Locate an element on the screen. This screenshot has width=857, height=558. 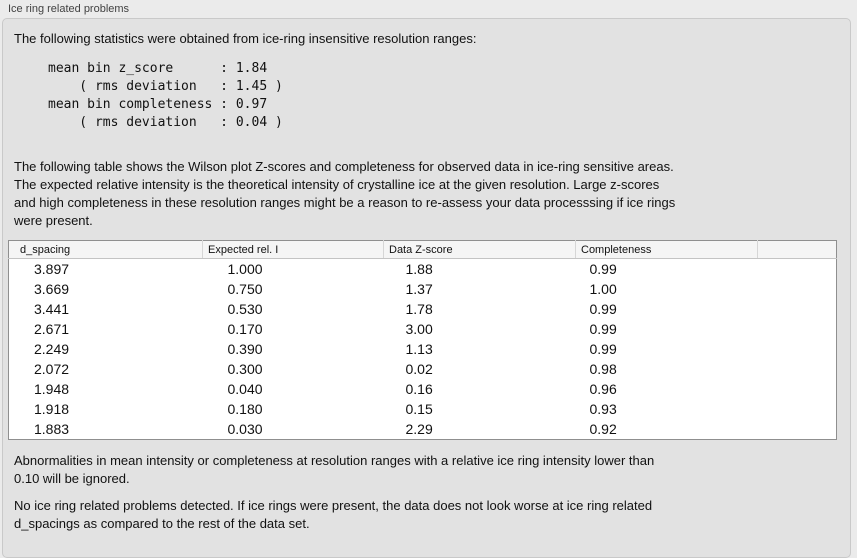
table-cell: 0.170 is located at coordinates (245, 329).